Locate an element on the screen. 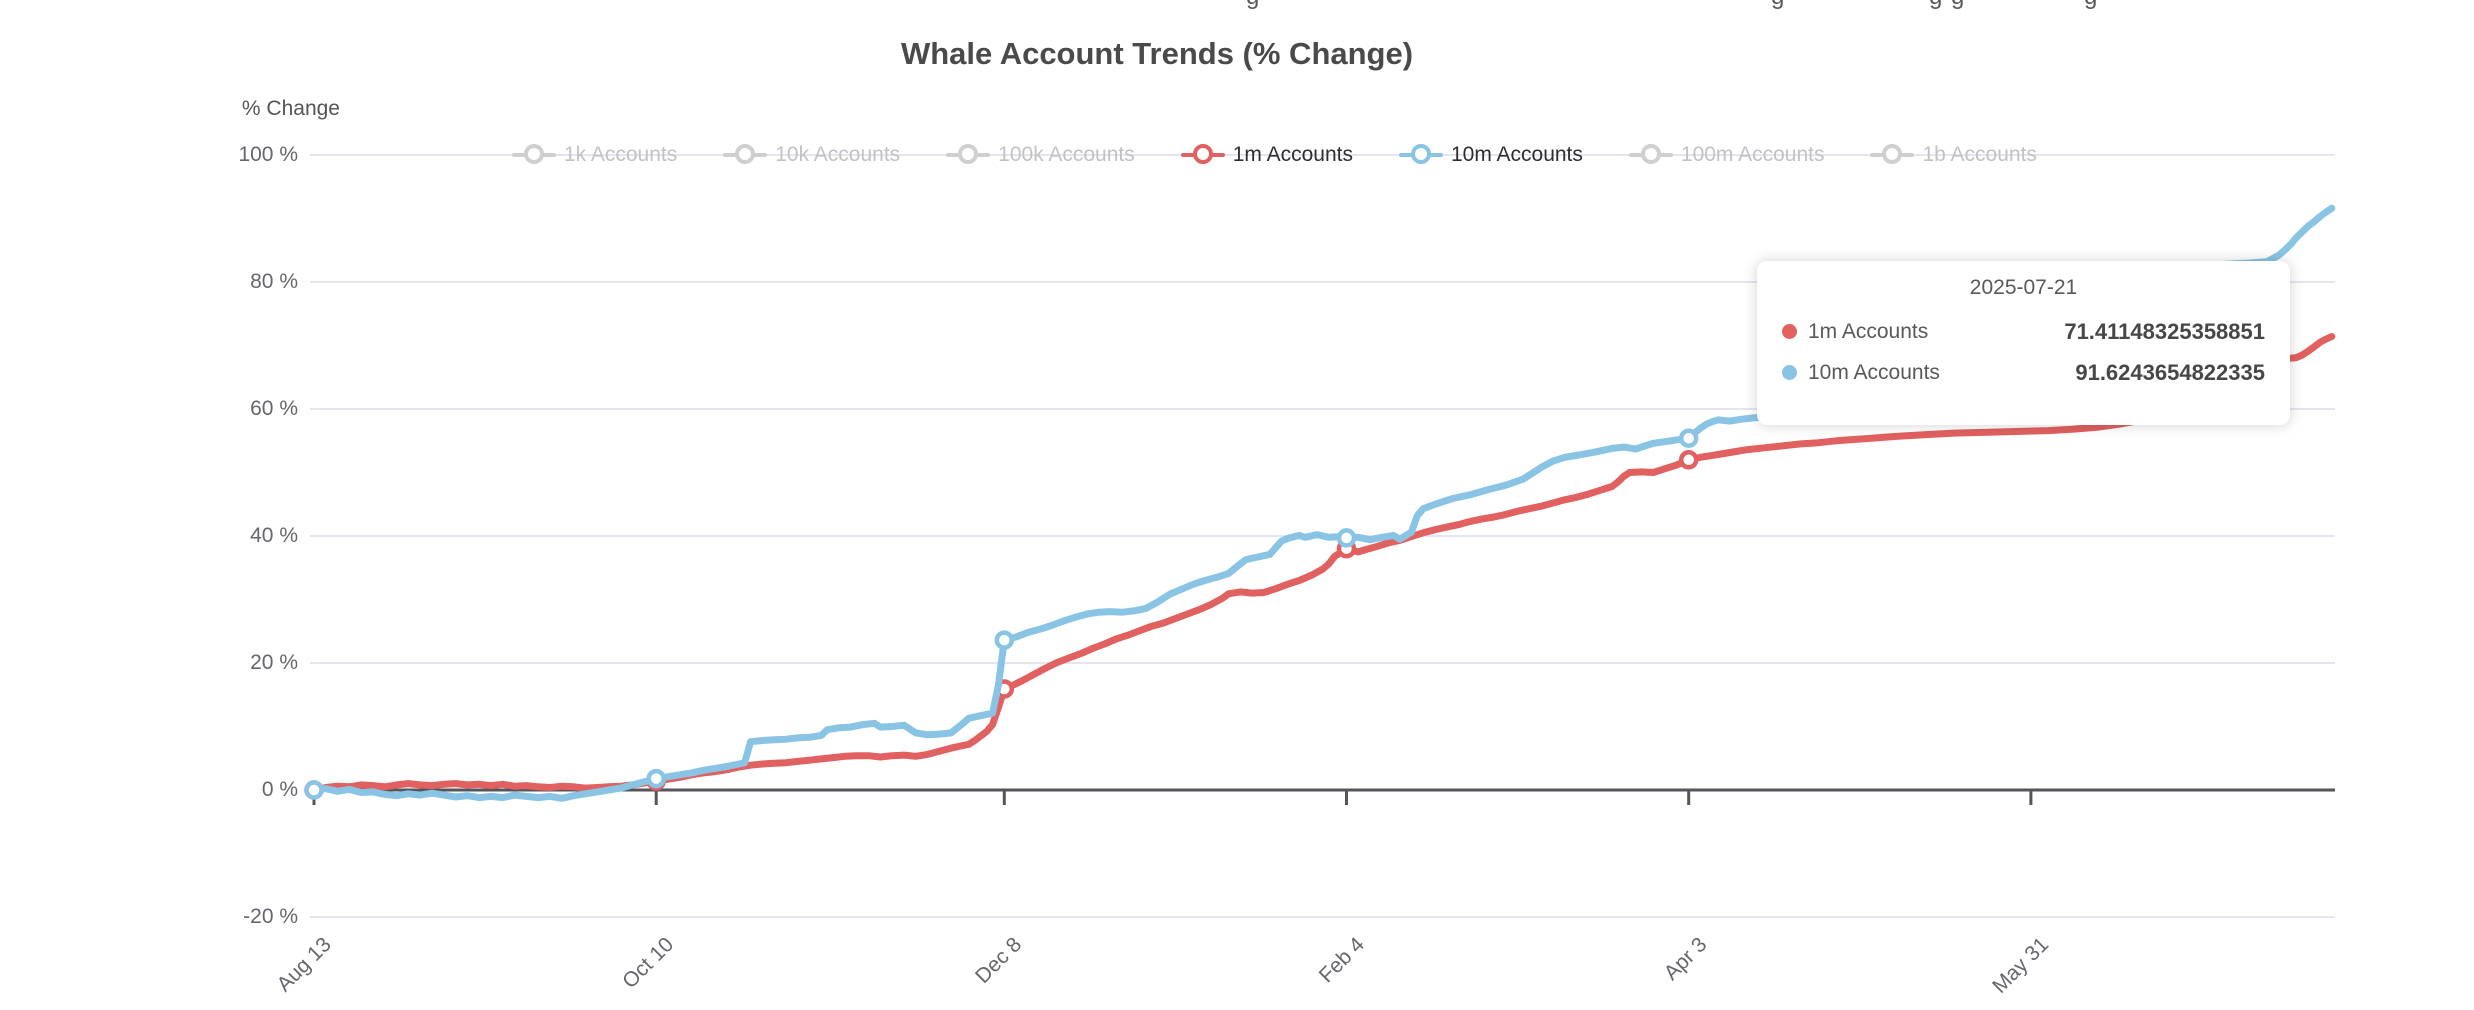  legend-item-1m-accounts: 1m Accounts is located at coordinates (1266, 155).